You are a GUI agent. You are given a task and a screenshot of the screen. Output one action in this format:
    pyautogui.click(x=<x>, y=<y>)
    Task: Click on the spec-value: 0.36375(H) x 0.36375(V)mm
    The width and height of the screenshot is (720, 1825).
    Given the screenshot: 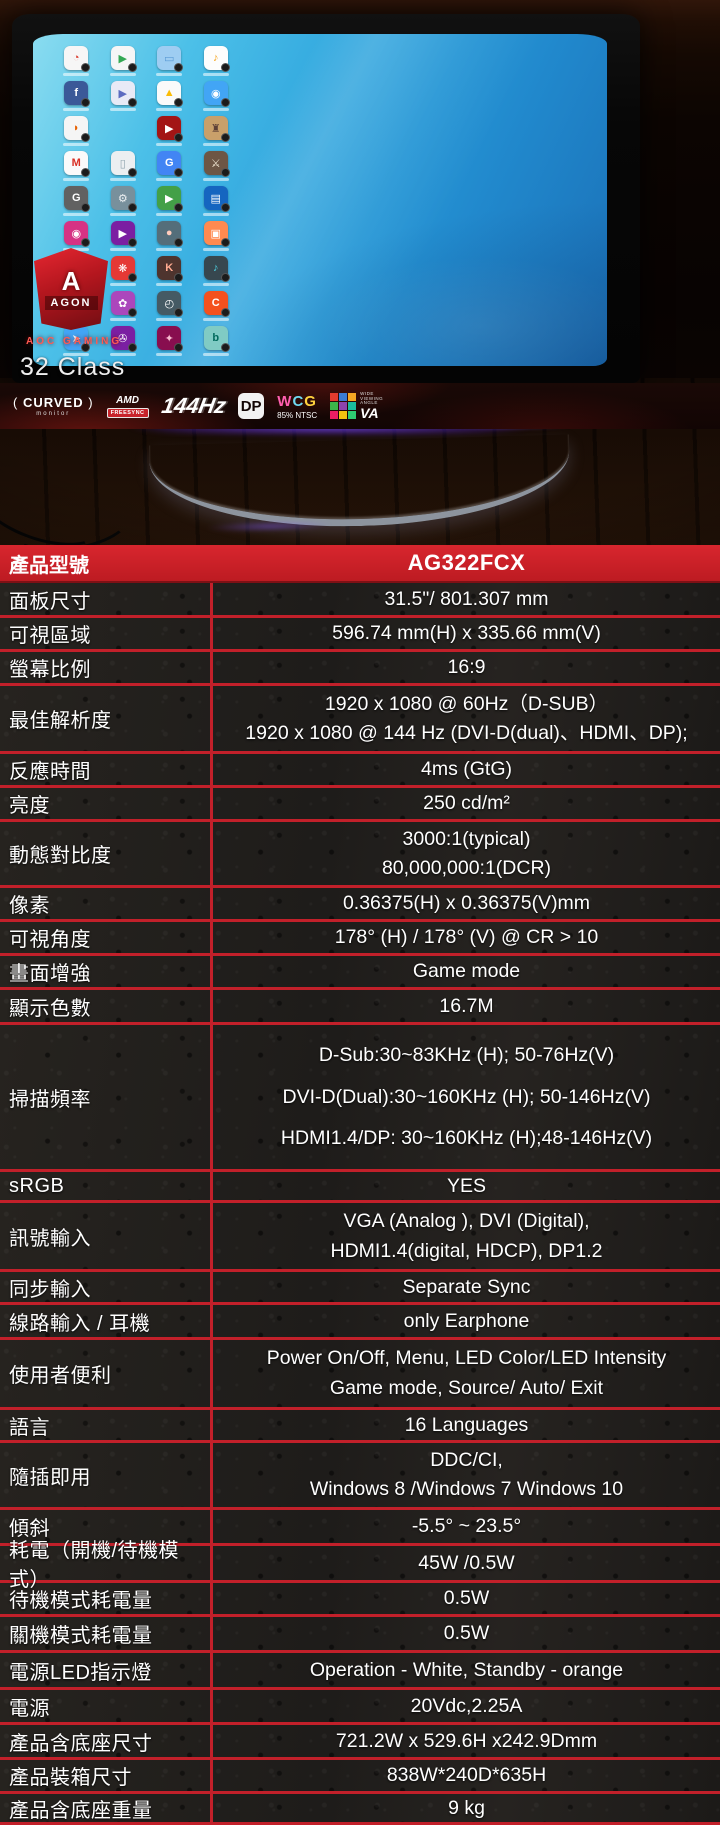 What is the action you would take?
    pyautogui.click(x=466, y=903)
    